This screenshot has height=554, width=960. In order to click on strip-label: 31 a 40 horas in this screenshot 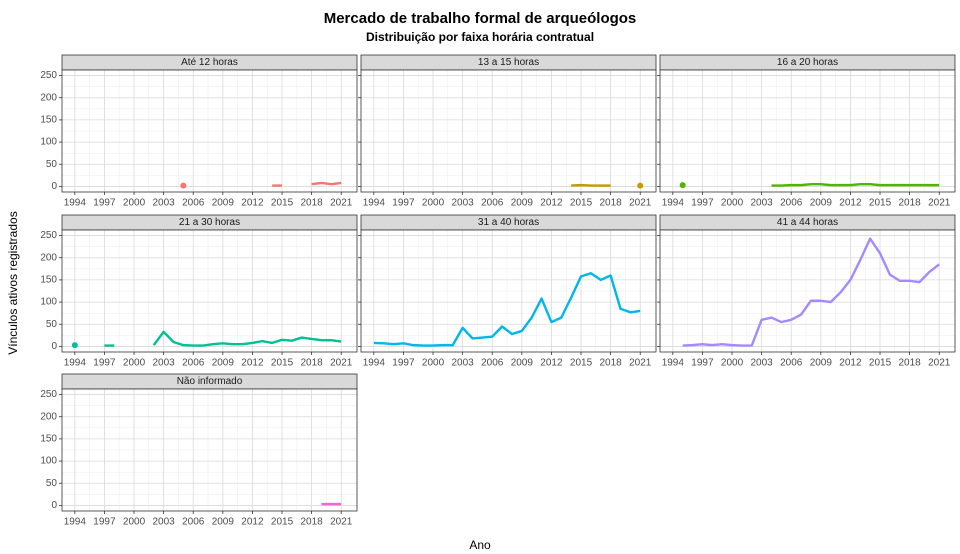, I will do `click(508, 222)`.